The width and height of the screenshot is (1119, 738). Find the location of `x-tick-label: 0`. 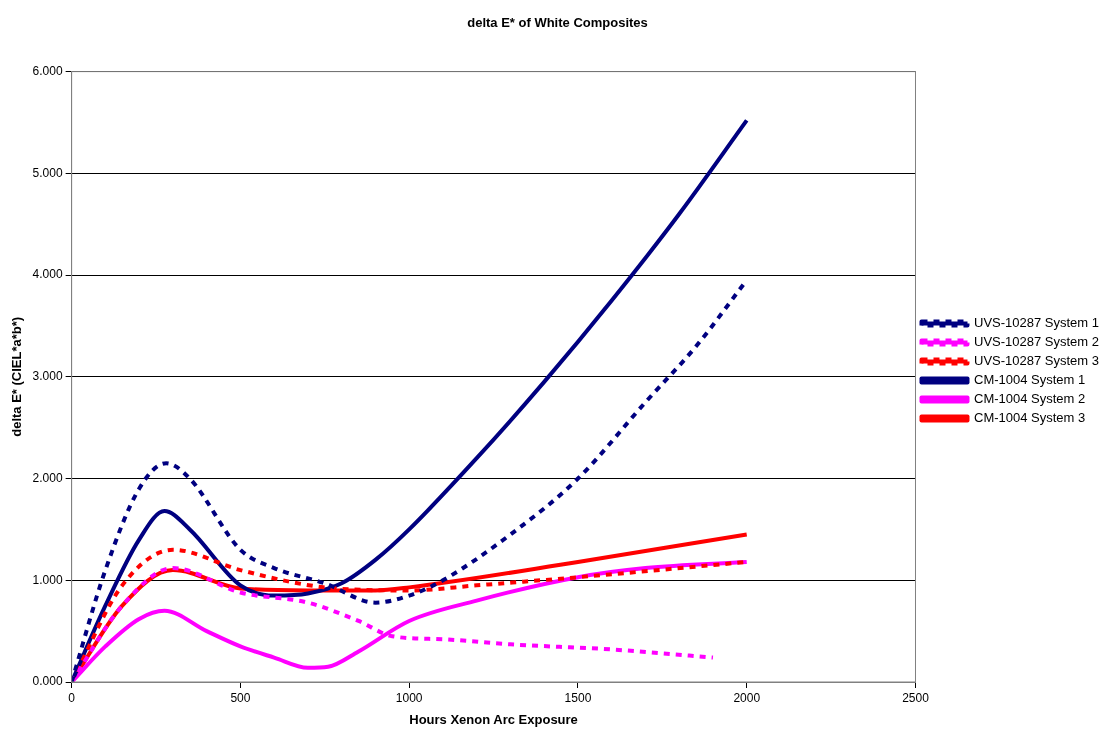

x-tick-label: 0 is located at coordinates (72, 697).